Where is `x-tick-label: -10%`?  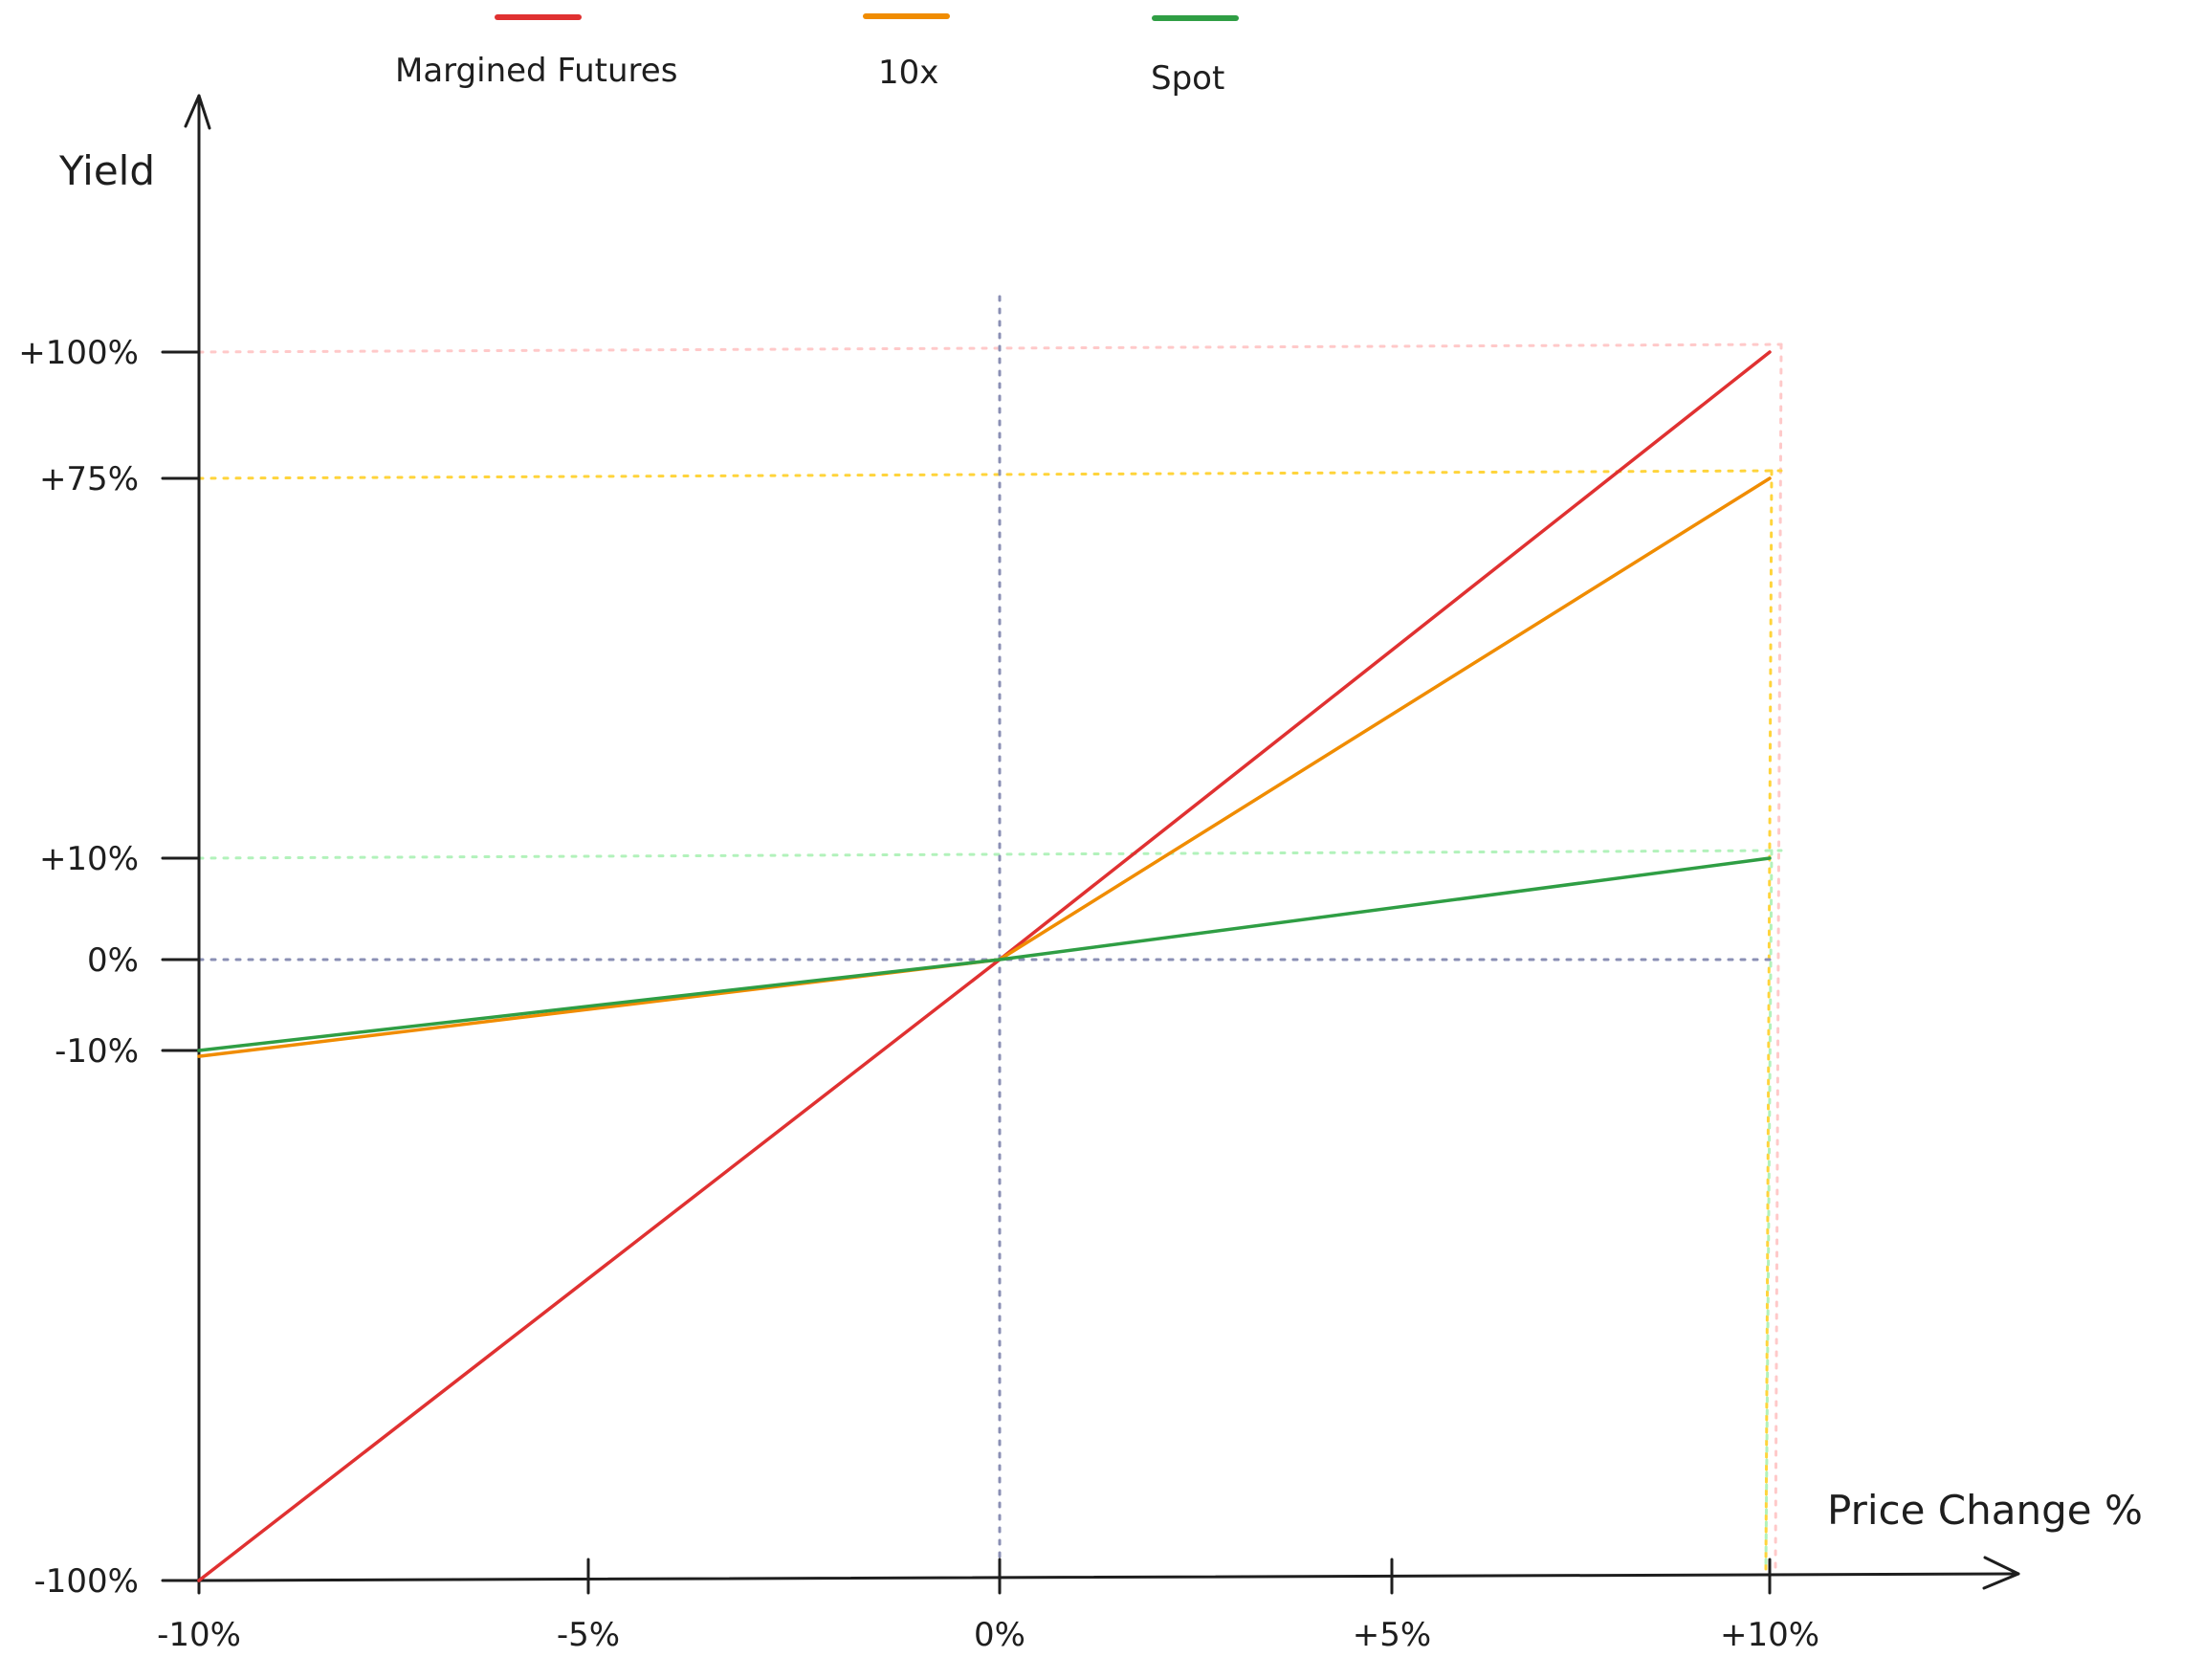
x-tick-label: -10% is located at coordinates (199, 1635).